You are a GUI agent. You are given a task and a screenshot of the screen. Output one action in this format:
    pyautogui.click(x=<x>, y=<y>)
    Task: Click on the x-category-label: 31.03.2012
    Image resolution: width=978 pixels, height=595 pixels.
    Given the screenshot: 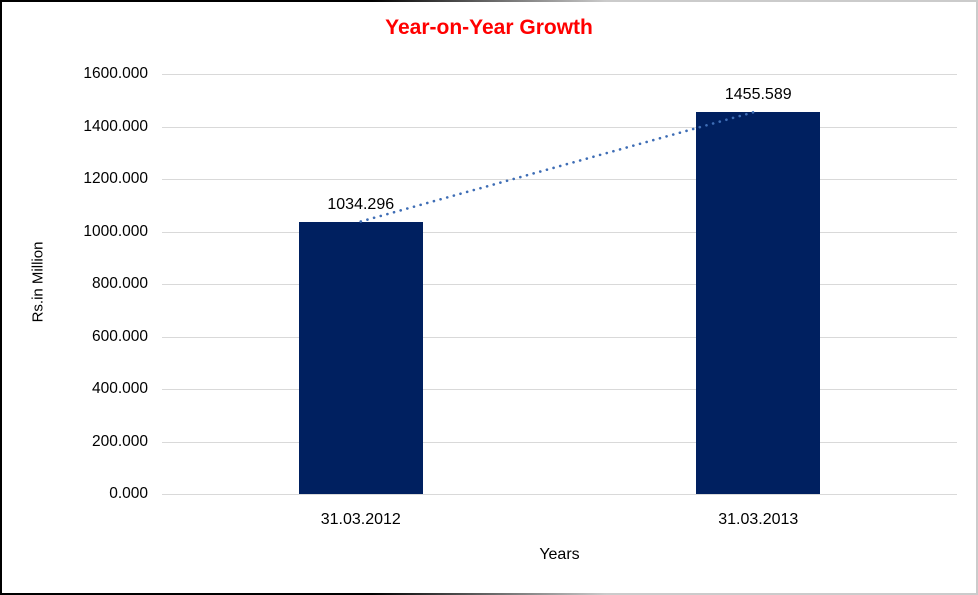 What is the action you would take?
    pyautogui.click(x=360, y=519)
    